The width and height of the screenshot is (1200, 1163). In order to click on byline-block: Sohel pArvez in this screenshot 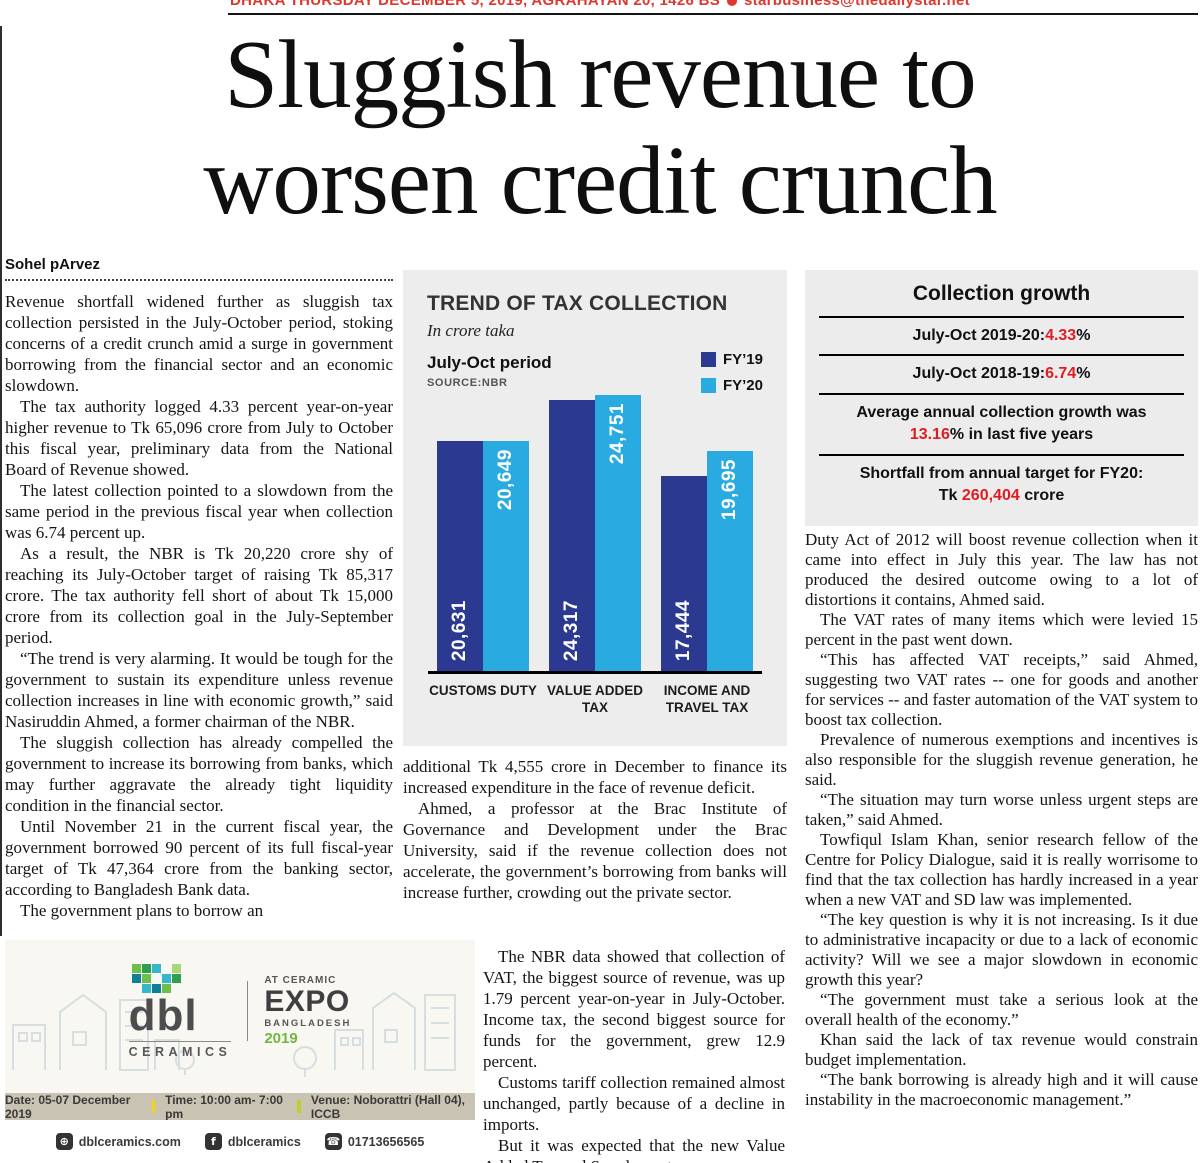, I will do `click(199, 268)`.